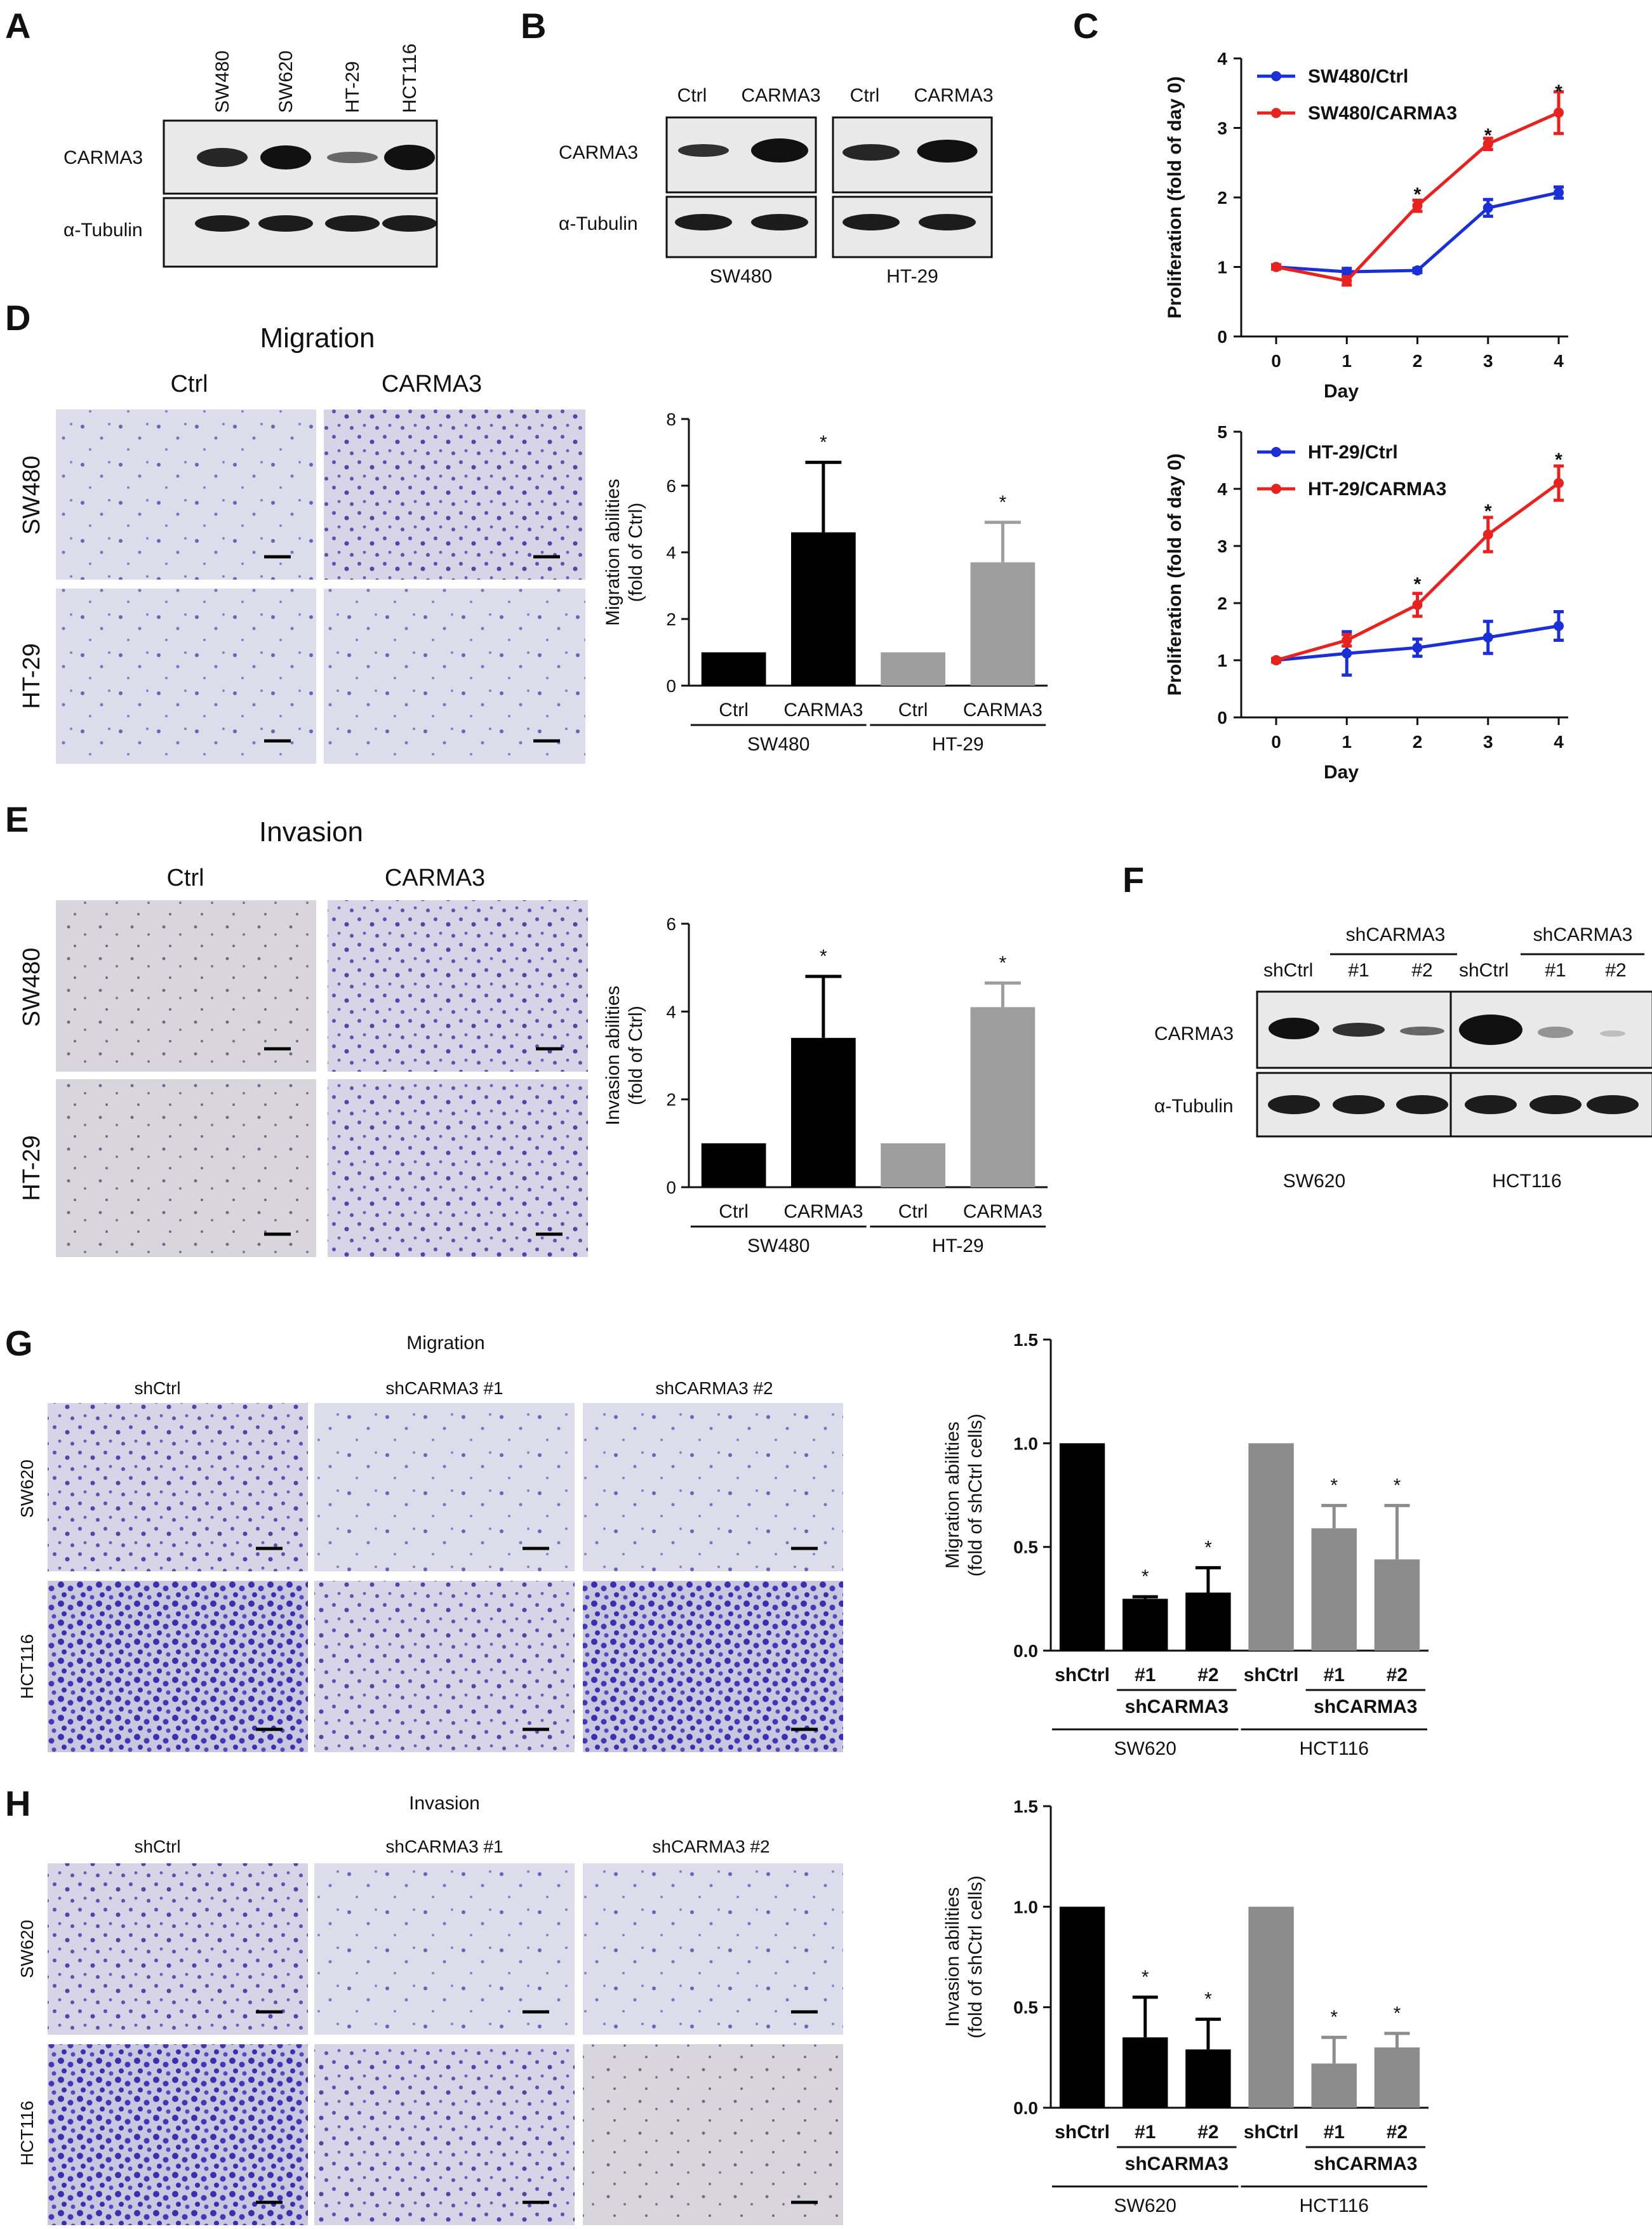 Image resolution: width=1652 pixels, height=2229 pixels. What do you see at coordinates (975, 1957) in the screenshot?
I see `y-axis-label-sub: (fold of shCtrl cells)` at bounding box center [975, 1957].